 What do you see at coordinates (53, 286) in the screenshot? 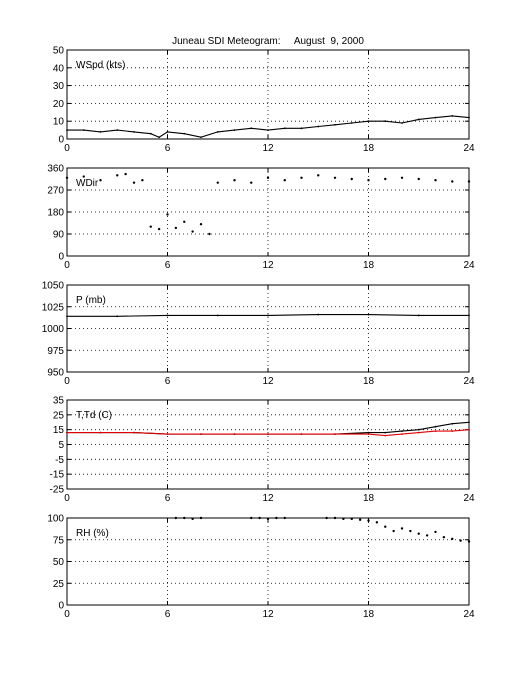
I see `y-tick-label: 1050` at bounding box center [53, 286].